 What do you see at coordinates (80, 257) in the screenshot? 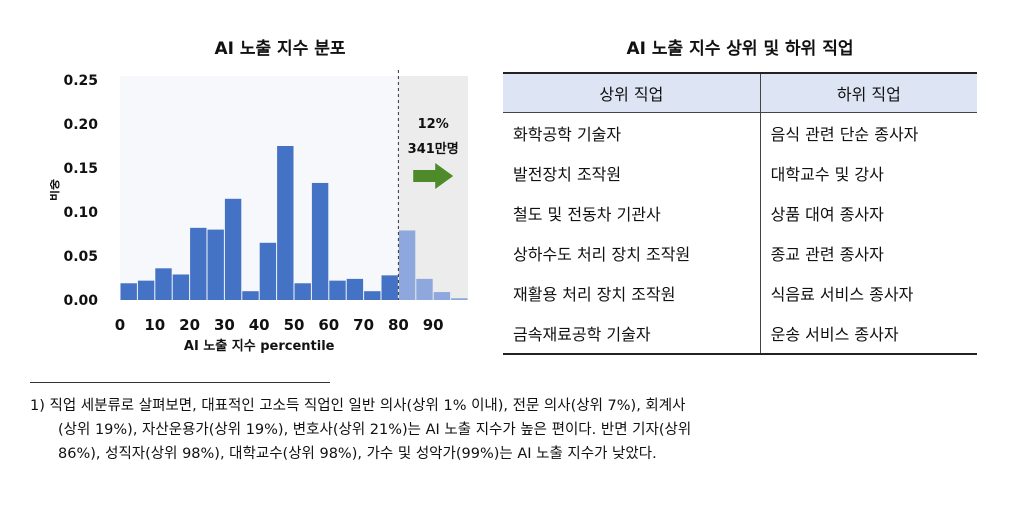
I see `y-tick-label: 0.05` at bounding box center [80, 257].